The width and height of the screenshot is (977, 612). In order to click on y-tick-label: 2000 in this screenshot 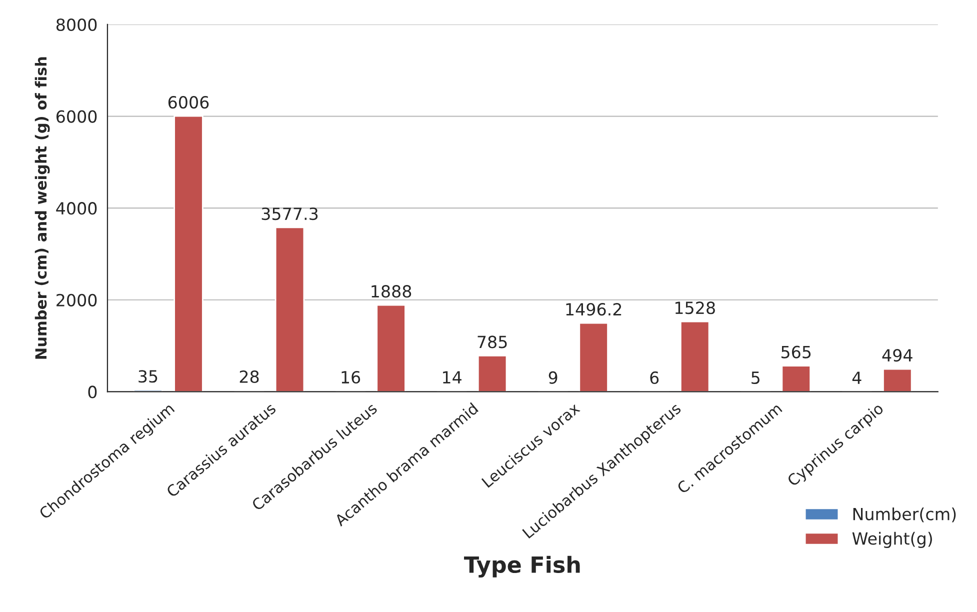, I will do `click(76, 300)`.